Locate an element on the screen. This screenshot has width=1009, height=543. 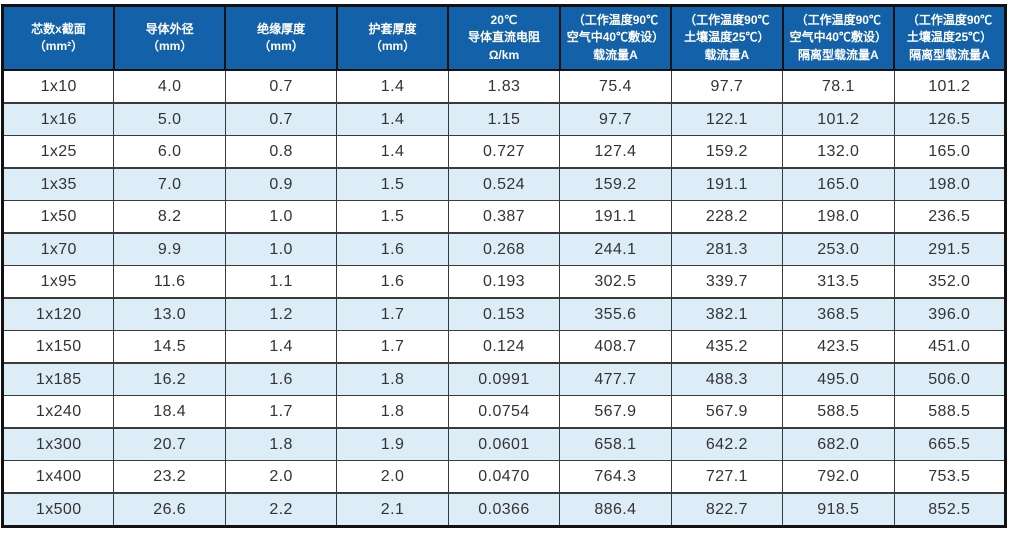
value-cell: 313.5 is located at coordinates (838, 282).